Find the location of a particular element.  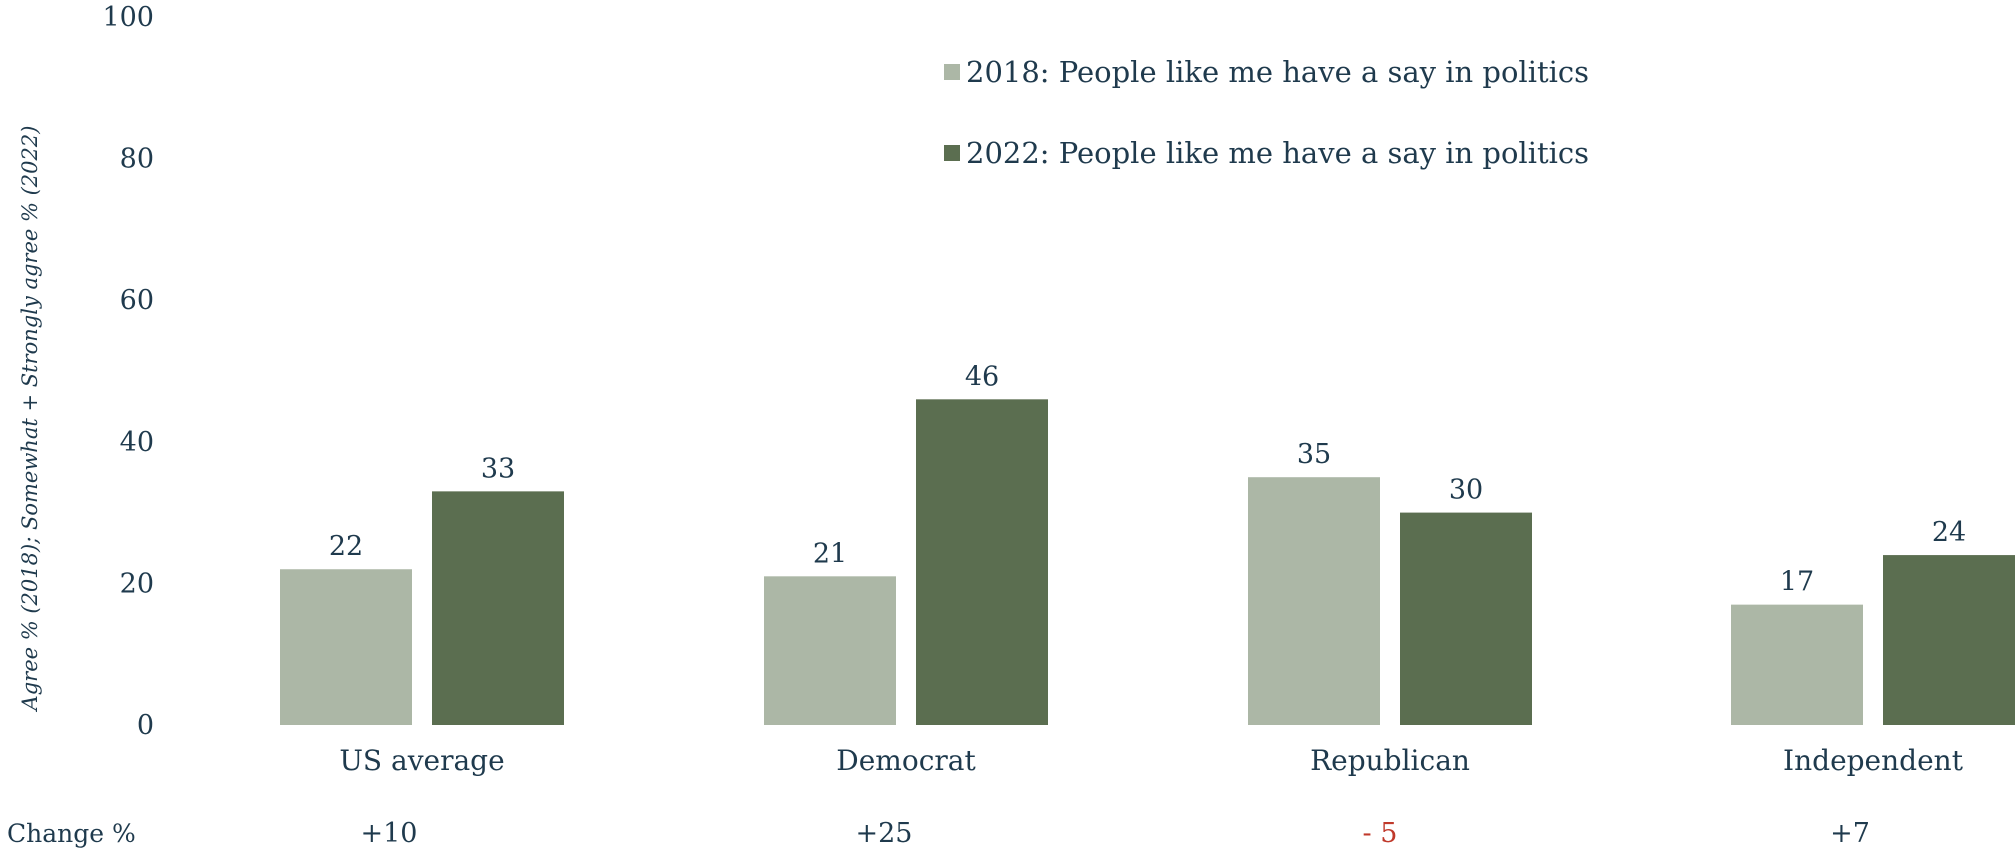

y-tick-label: 80 is located at coordinates (137, 159).